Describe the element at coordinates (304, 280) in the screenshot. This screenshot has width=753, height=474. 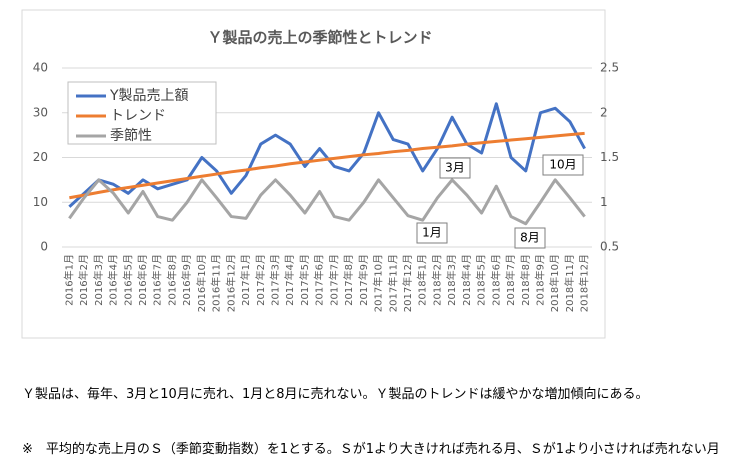
I see `x-tick-label: 2017年5月` at that location.